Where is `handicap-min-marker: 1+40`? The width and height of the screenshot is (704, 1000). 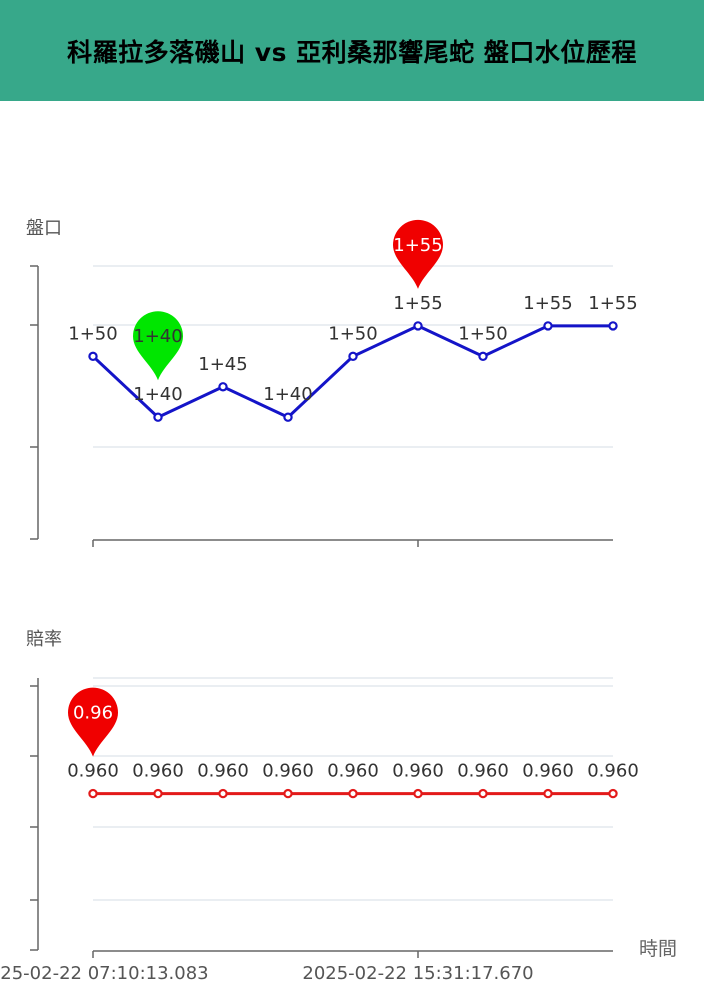
handicap-min-marker: 1+40 is located at coordinates (158, 346).